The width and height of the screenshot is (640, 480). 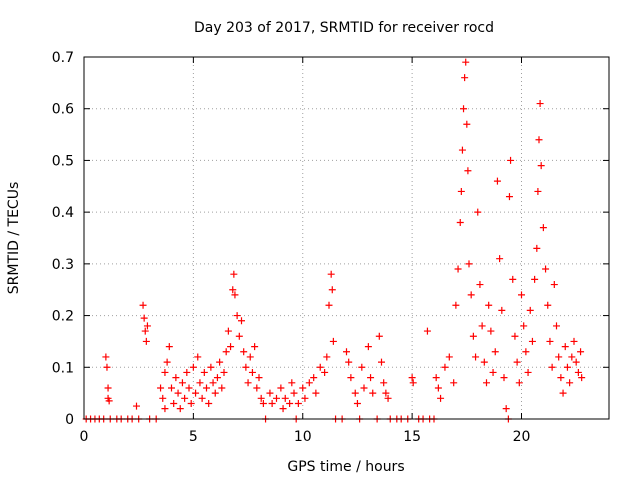 I want to click on x-axis-label: GPS time / hours, so click(x=345, y=467).